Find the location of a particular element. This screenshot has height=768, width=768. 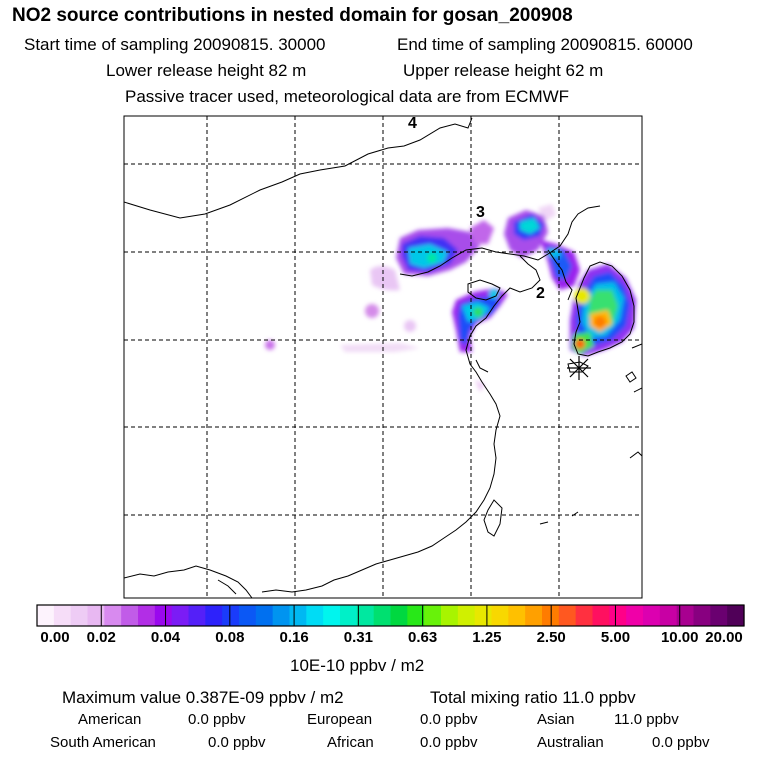

colorbar-tick-label: 0.31 is located at coordinates (358, 637).